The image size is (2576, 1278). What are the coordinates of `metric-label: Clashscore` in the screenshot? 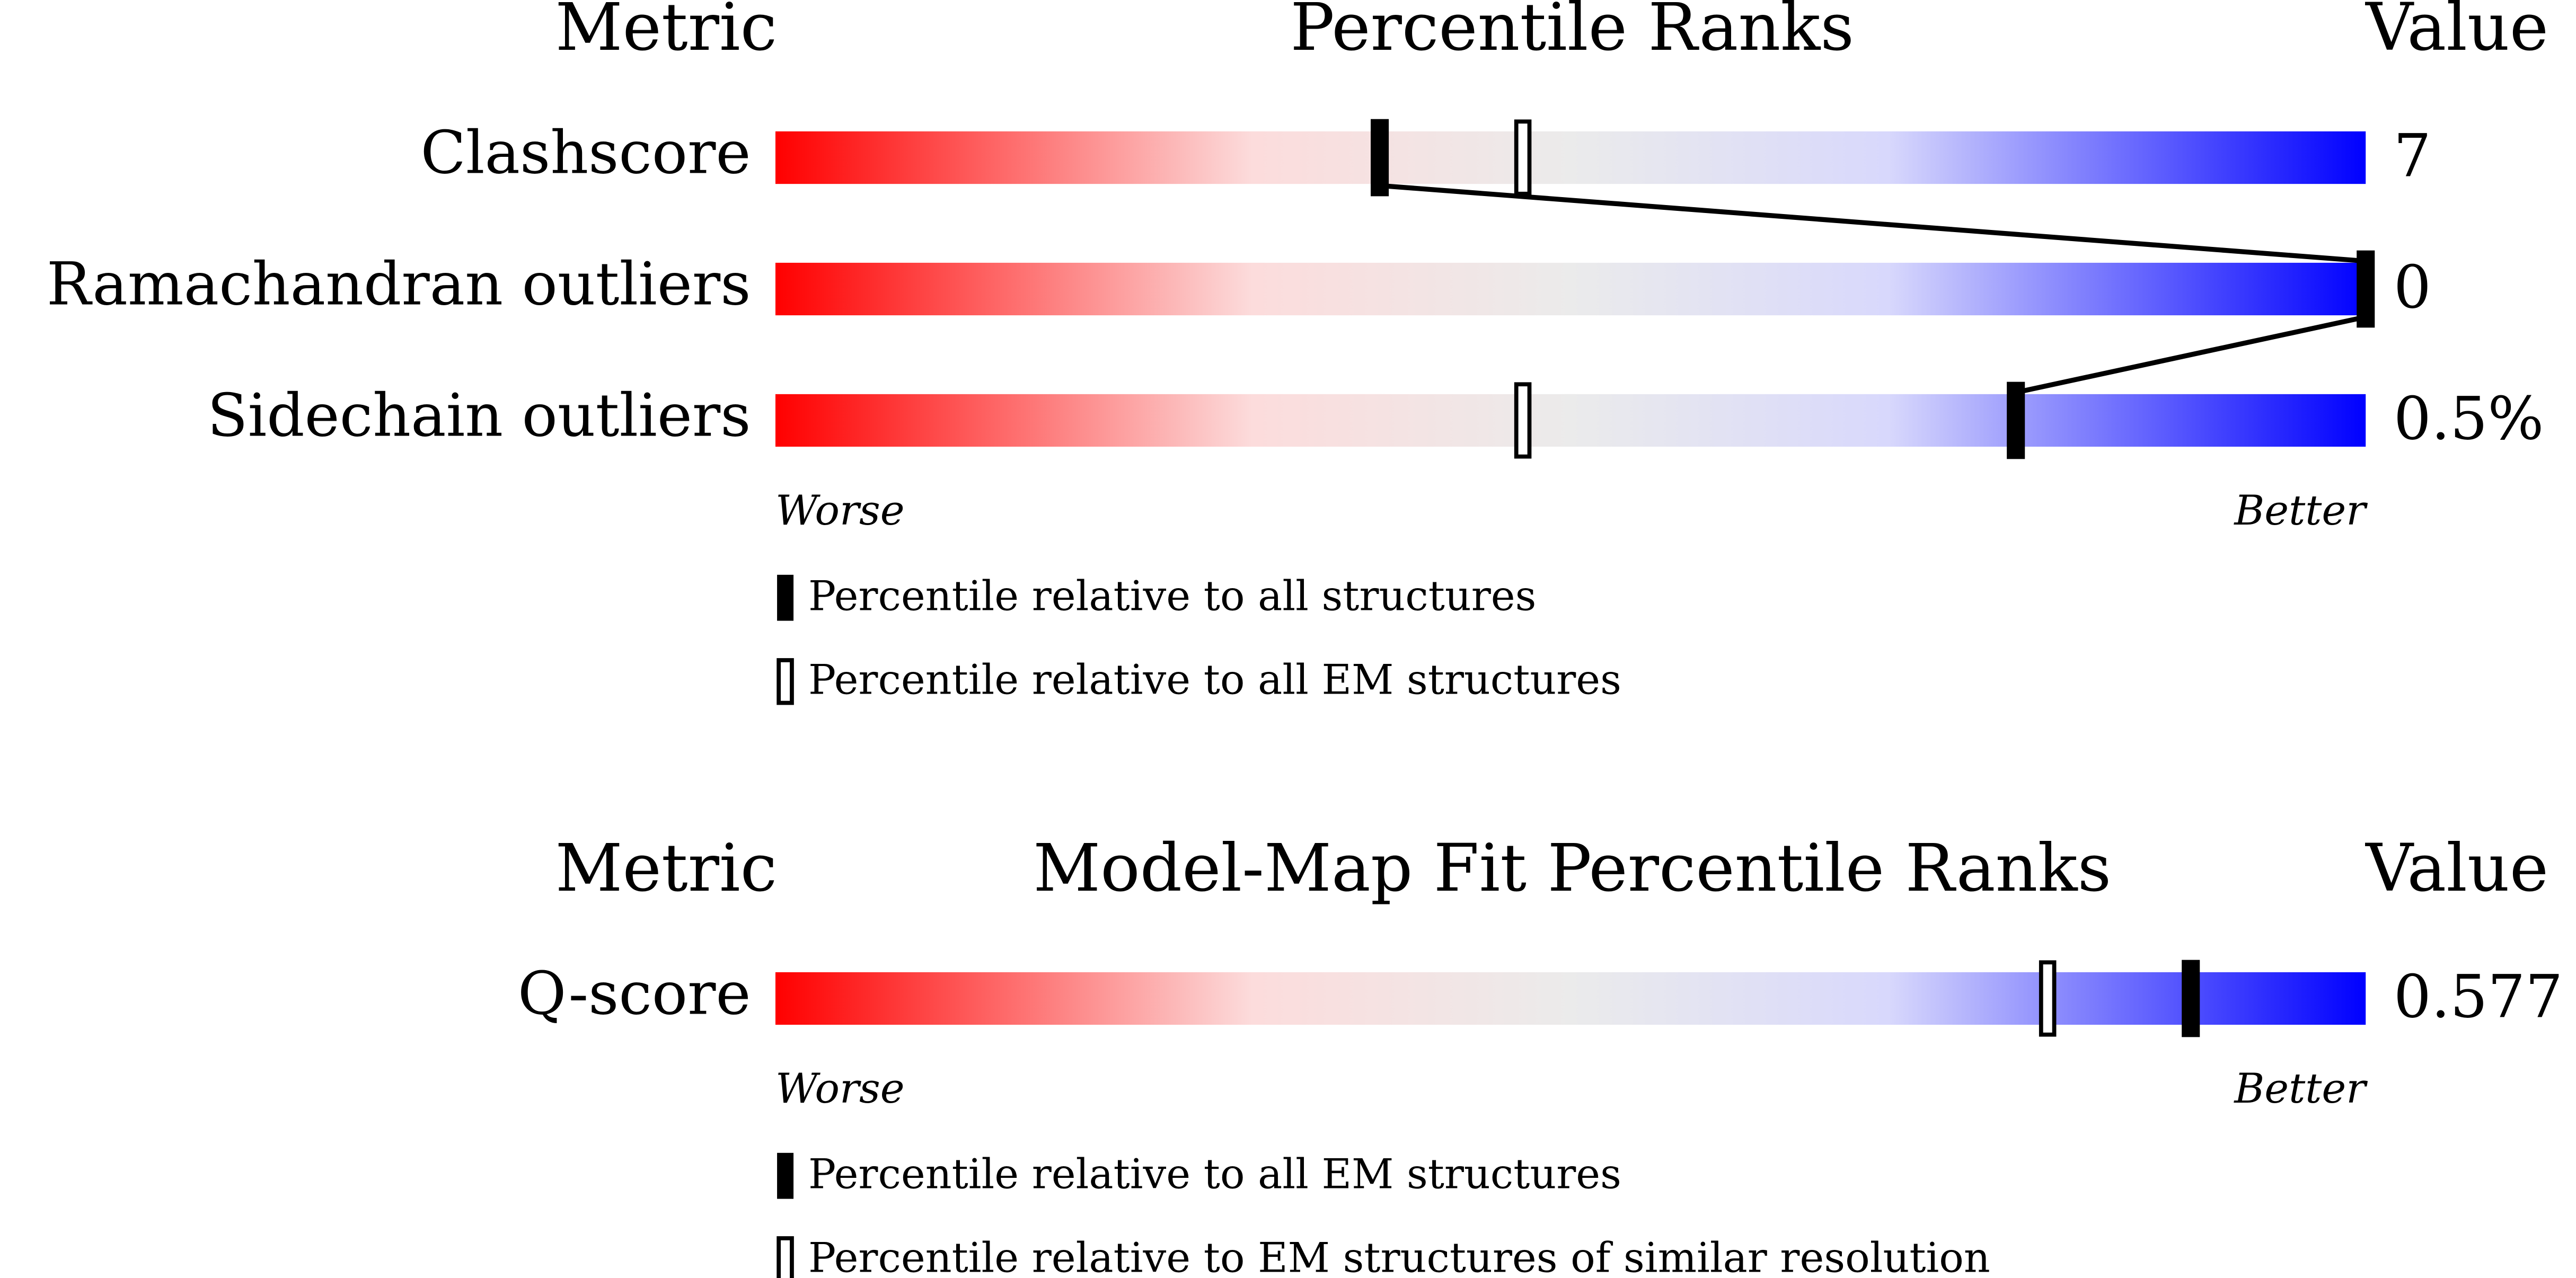 It's located at (585, 153).